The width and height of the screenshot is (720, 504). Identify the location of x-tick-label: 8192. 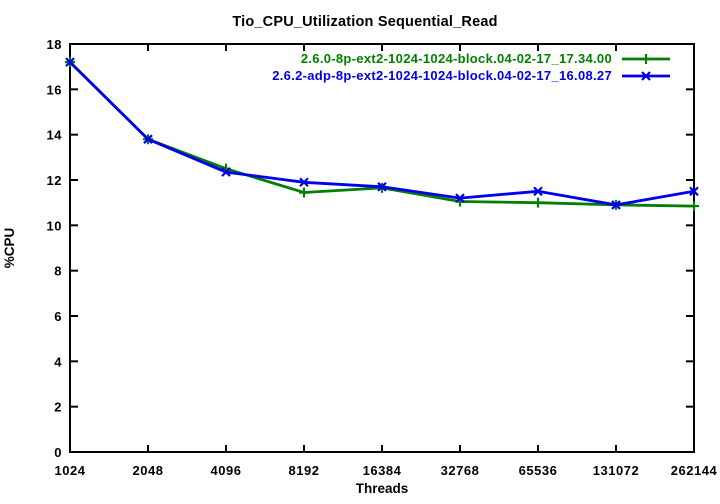
(304, 470).